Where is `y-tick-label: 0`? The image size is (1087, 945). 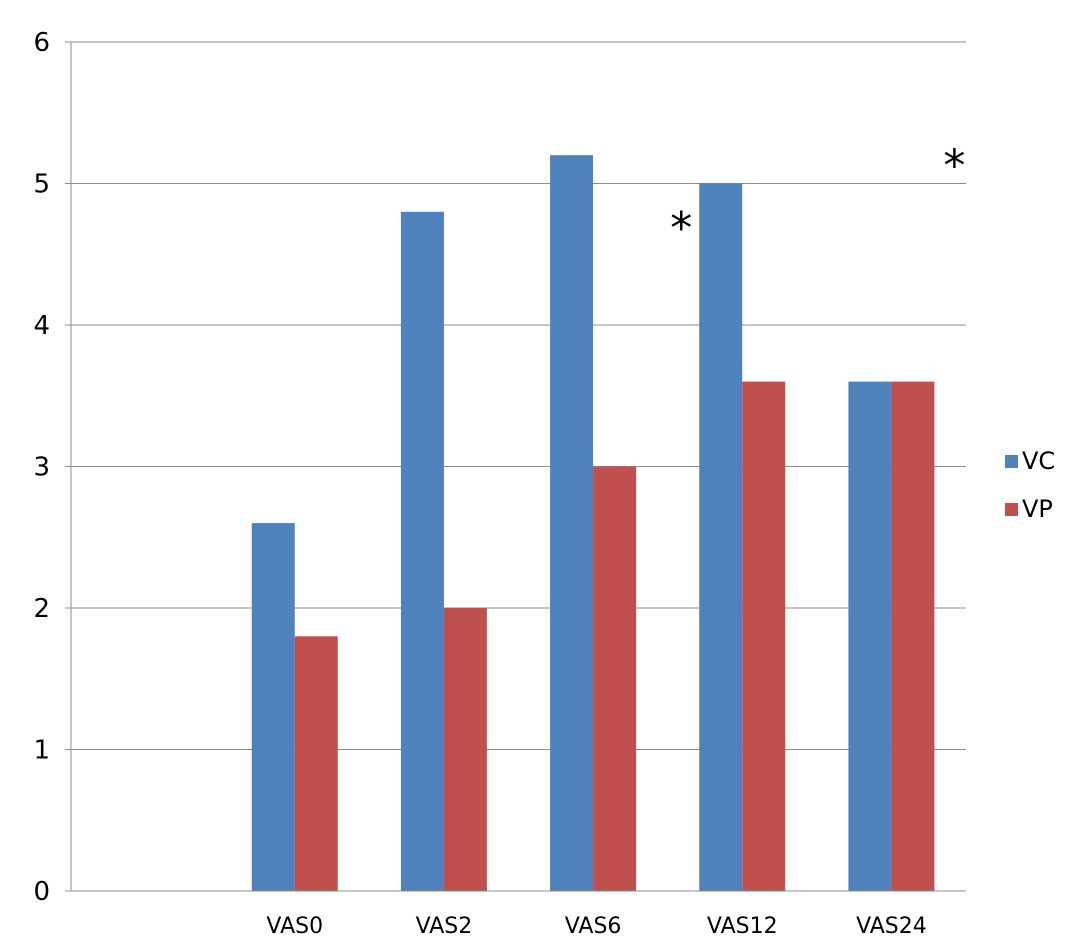 y-tick-label: 0 is located at coordinates (41, 892).